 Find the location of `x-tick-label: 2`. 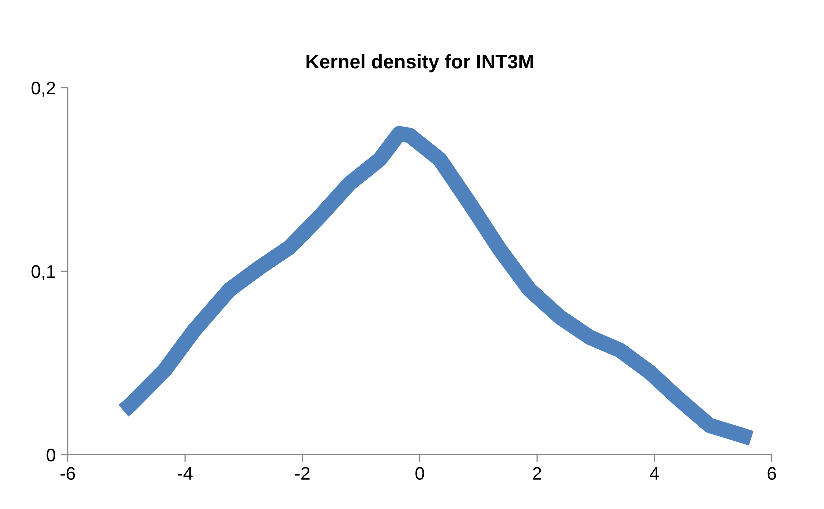

x-tick-label: 2 is located at coordinates (537, 473).